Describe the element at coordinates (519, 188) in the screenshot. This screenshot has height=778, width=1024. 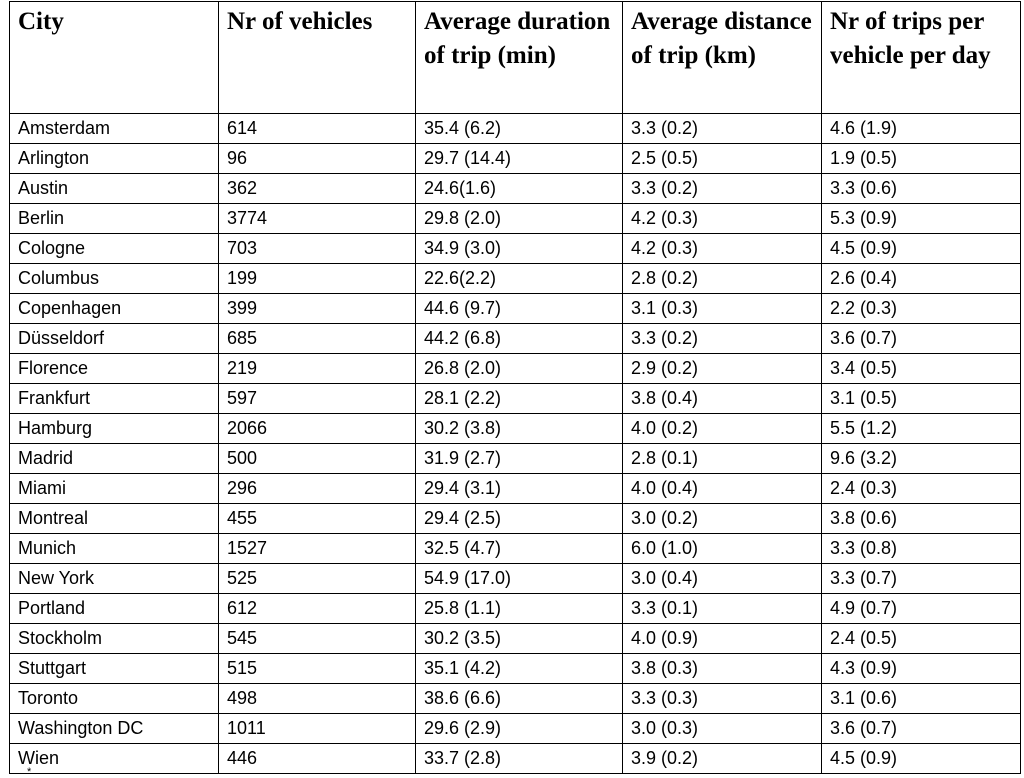
I see `duration-cell: 24.6(1.6)` at that location.